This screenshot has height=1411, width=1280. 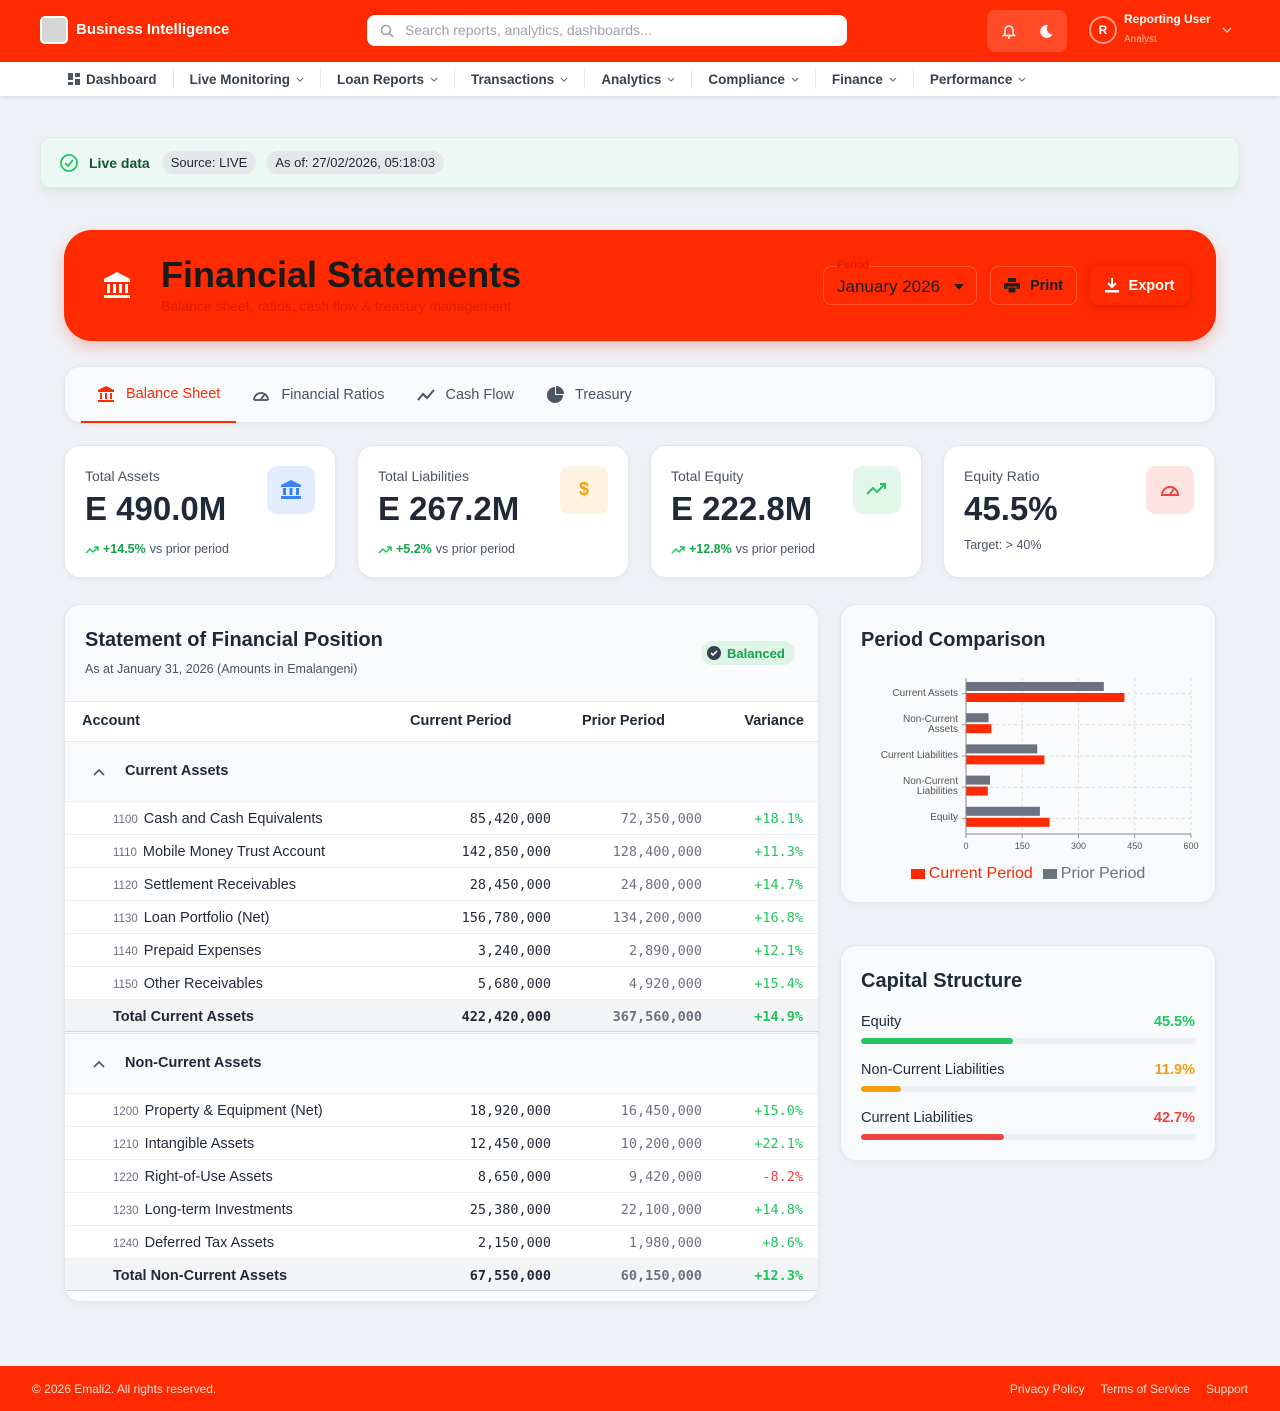 I want to click on print-icon, so click(x=1011, y=285).